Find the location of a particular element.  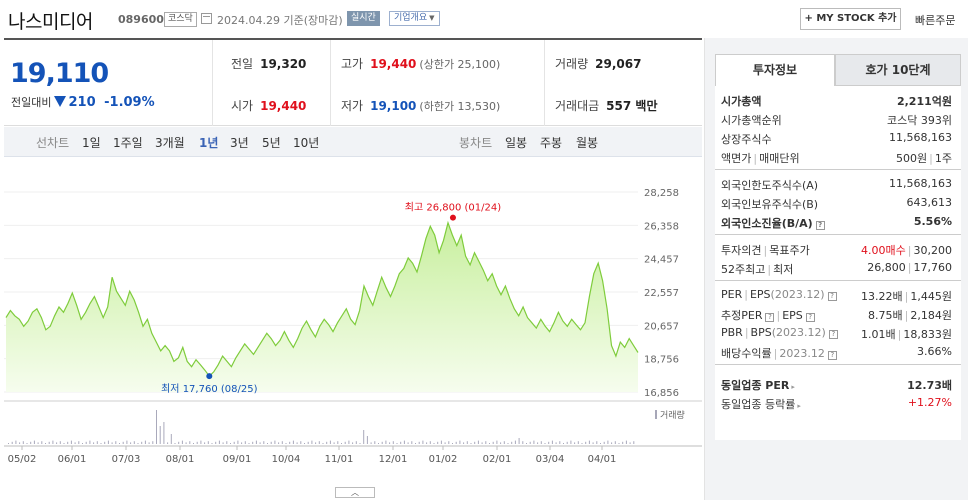

x-tick-label: 12/01 is located at coordinates (393, 459).